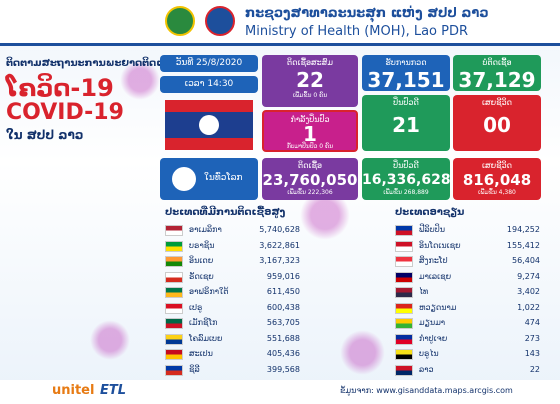 The image size is (560, 404). Describe the element at coordinates (209, 291) in the screenshot. I see `country-name: ອາຟຣິກາໃຕ້` at that location.